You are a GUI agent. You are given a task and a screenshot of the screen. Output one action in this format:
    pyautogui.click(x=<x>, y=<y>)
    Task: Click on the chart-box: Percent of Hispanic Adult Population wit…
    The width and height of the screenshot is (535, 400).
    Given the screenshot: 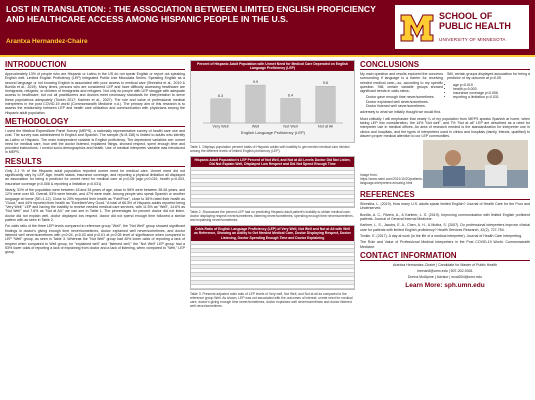 What is the action you would take?
    pyautogui.click(x=272, y=102)
    